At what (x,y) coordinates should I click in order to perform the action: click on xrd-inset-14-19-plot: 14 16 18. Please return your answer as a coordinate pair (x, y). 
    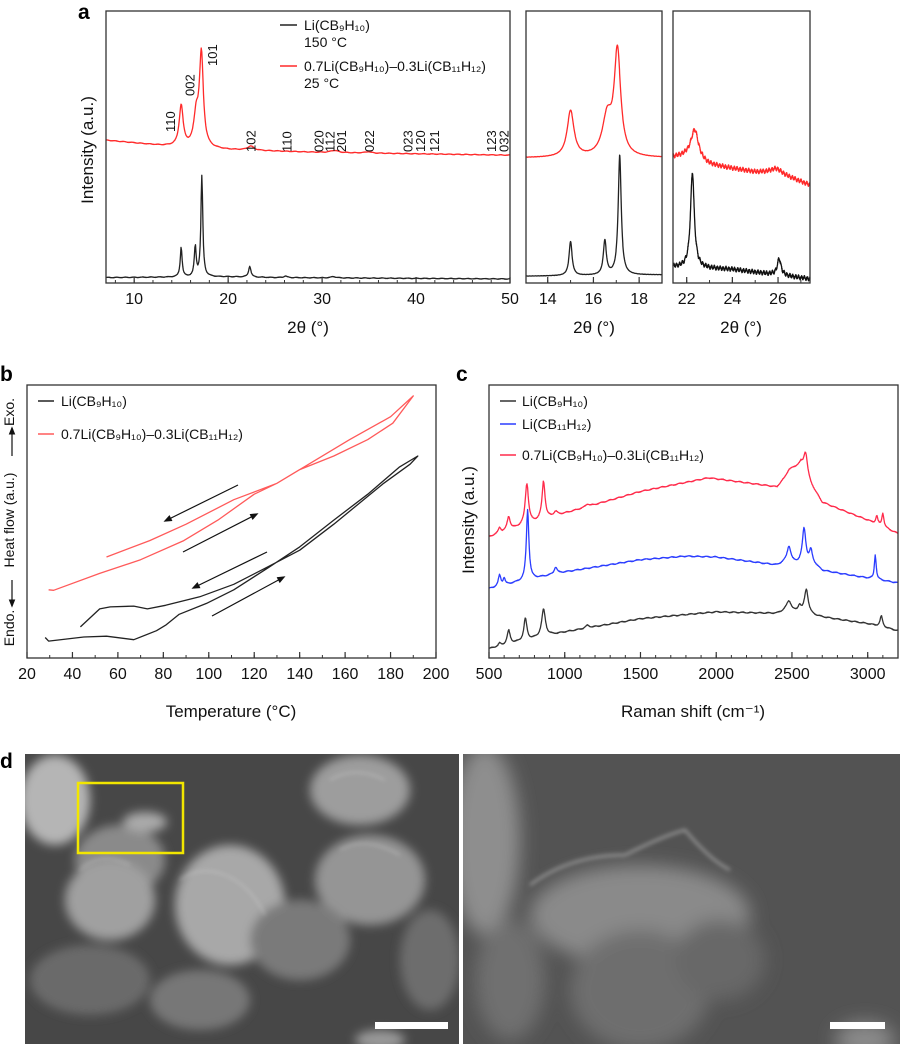
    Looking at the image, I should click on (594, 159).